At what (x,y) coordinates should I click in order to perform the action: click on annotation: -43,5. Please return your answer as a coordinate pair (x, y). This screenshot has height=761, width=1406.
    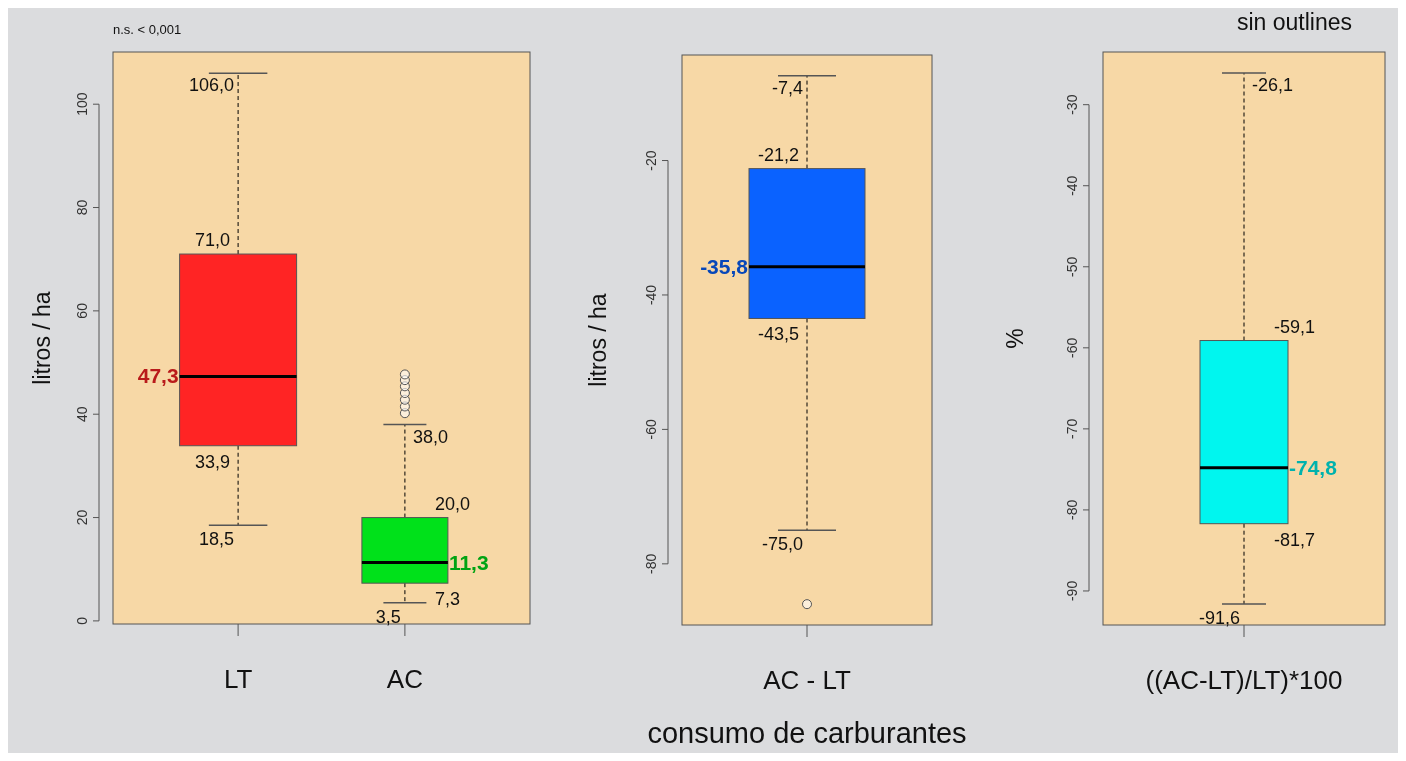
    Looking at the image, I should click on (778, 334).